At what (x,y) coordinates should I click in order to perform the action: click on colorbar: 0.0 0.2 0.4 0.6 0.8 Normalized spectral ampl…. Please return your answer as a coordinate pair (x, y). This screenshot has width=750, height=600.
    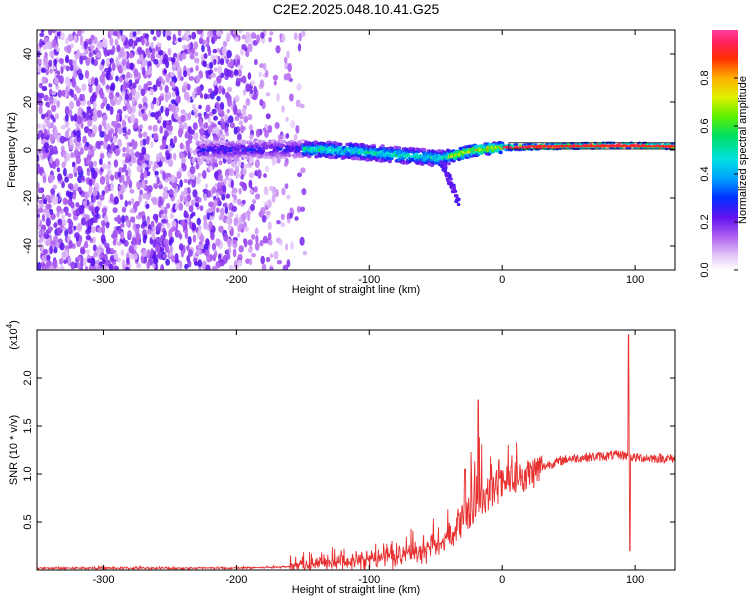
    Looking at the image, I should click on (724, 154).